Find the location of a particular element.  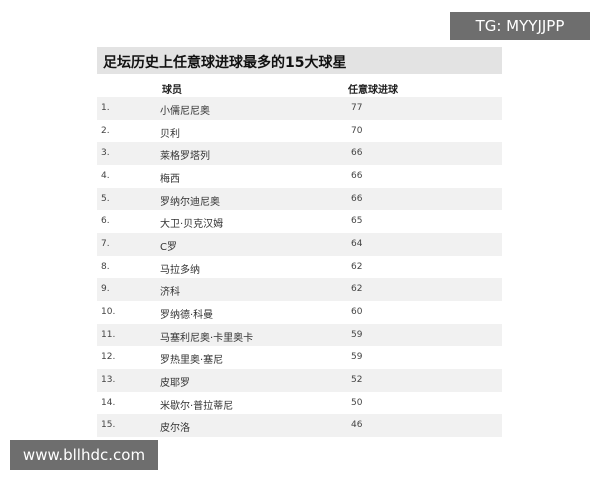

player-name-cell: 皮耶罗 is located at coordinates (175, 383).